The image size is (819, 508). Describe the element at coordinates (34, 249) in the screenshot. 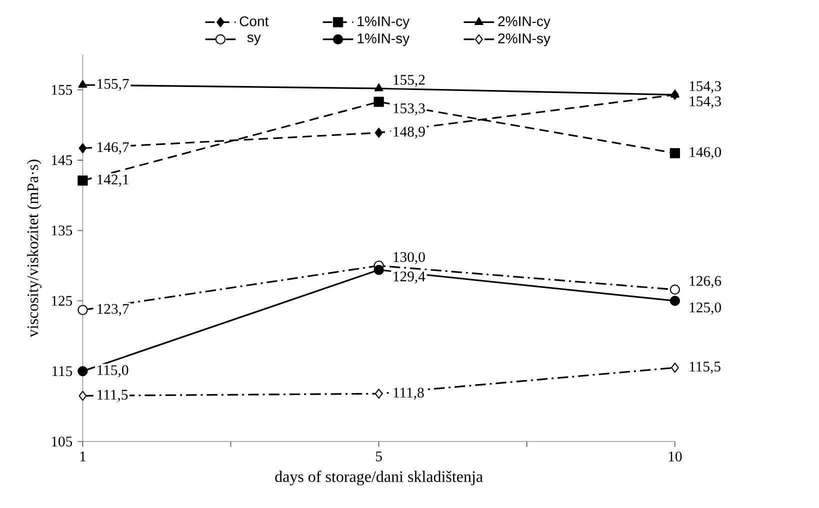

I see `y-axis-title: viscosity/viskozitet (mPa·s)` at that location.